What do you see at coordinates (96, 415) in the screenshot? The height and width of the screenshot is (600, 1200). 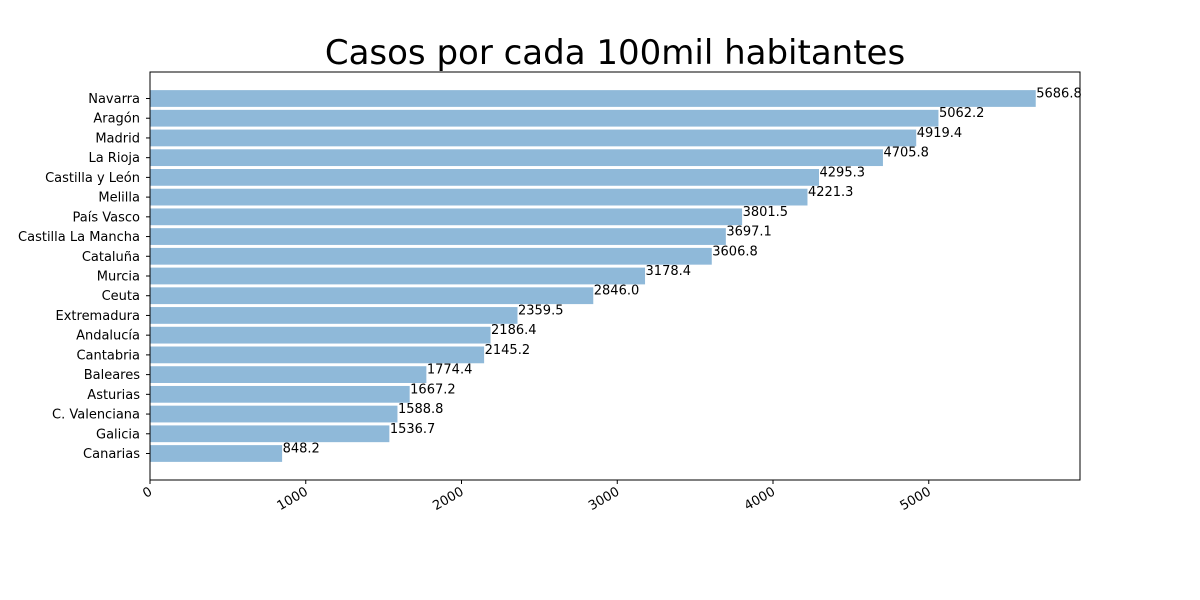 I see `category-label: C. Valenciana` at bounding box center [96, 415].